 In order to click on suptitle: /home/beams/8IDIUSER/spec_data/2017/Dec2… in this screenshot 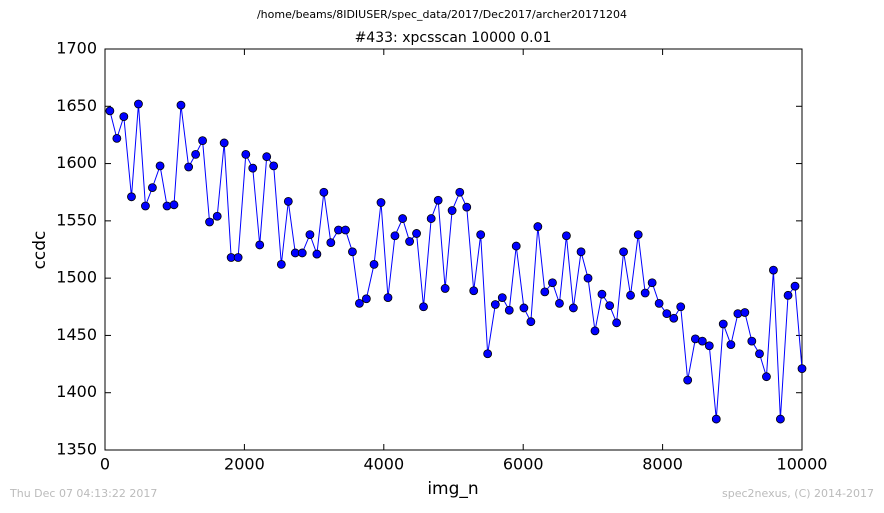, I will do `click(442, 14)`.